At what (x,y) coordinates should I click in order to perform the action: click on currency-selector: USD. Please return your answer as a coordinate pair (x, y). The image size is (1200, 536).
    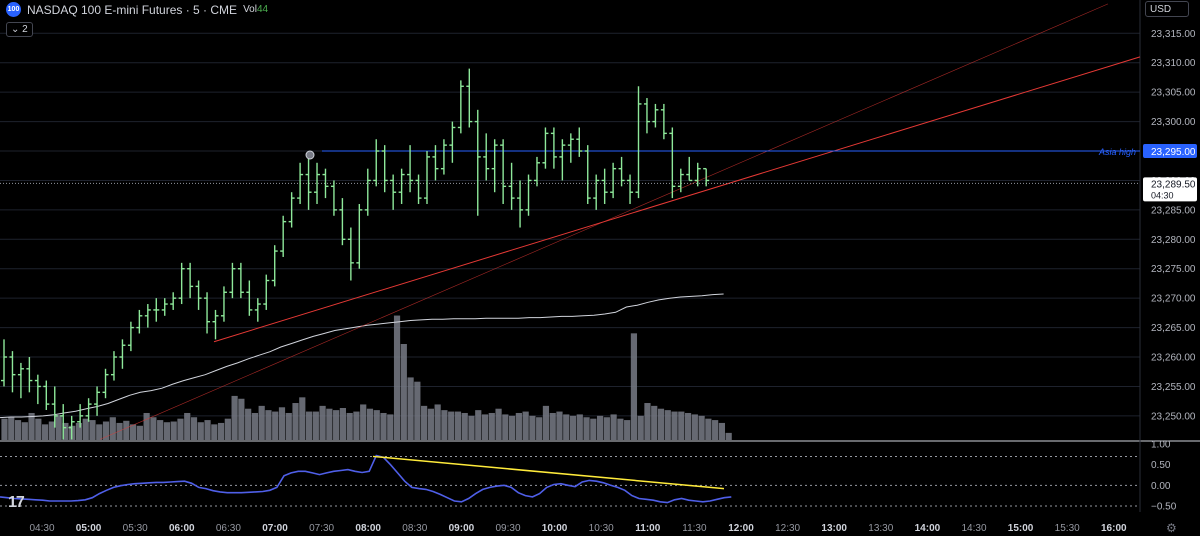
    Looking at the image, I should click on (1167, 9).